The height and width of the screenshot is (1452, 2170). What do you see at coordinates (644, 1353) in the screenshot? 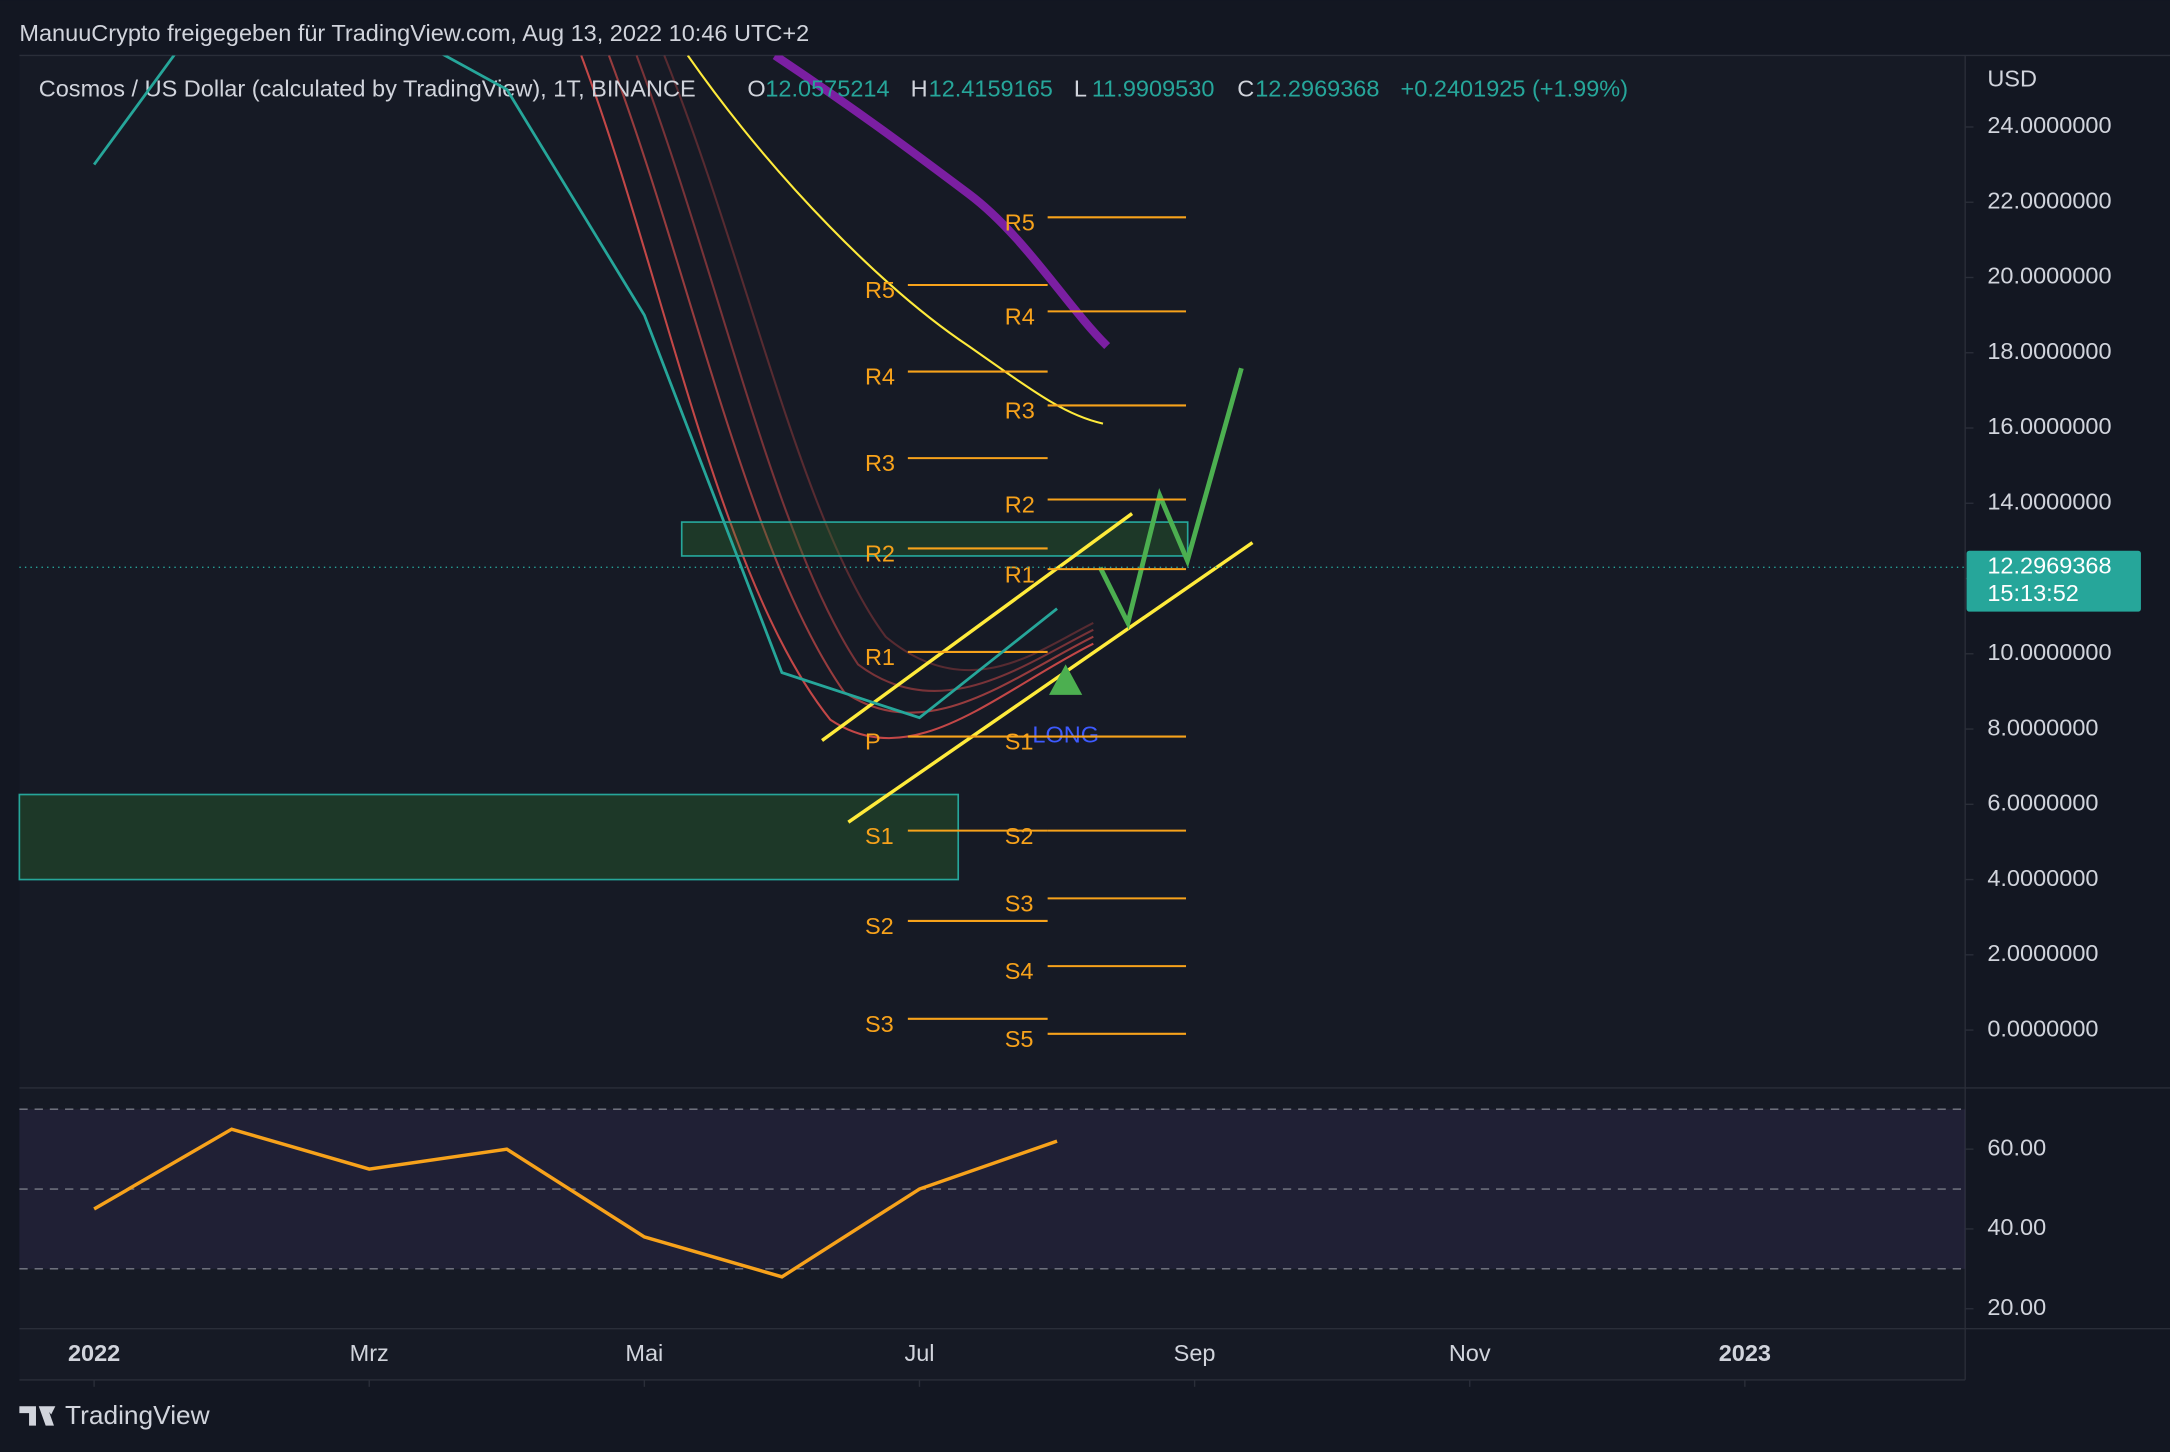
I see `x-tick-label: Mai` at bounding box center [644, 1353].